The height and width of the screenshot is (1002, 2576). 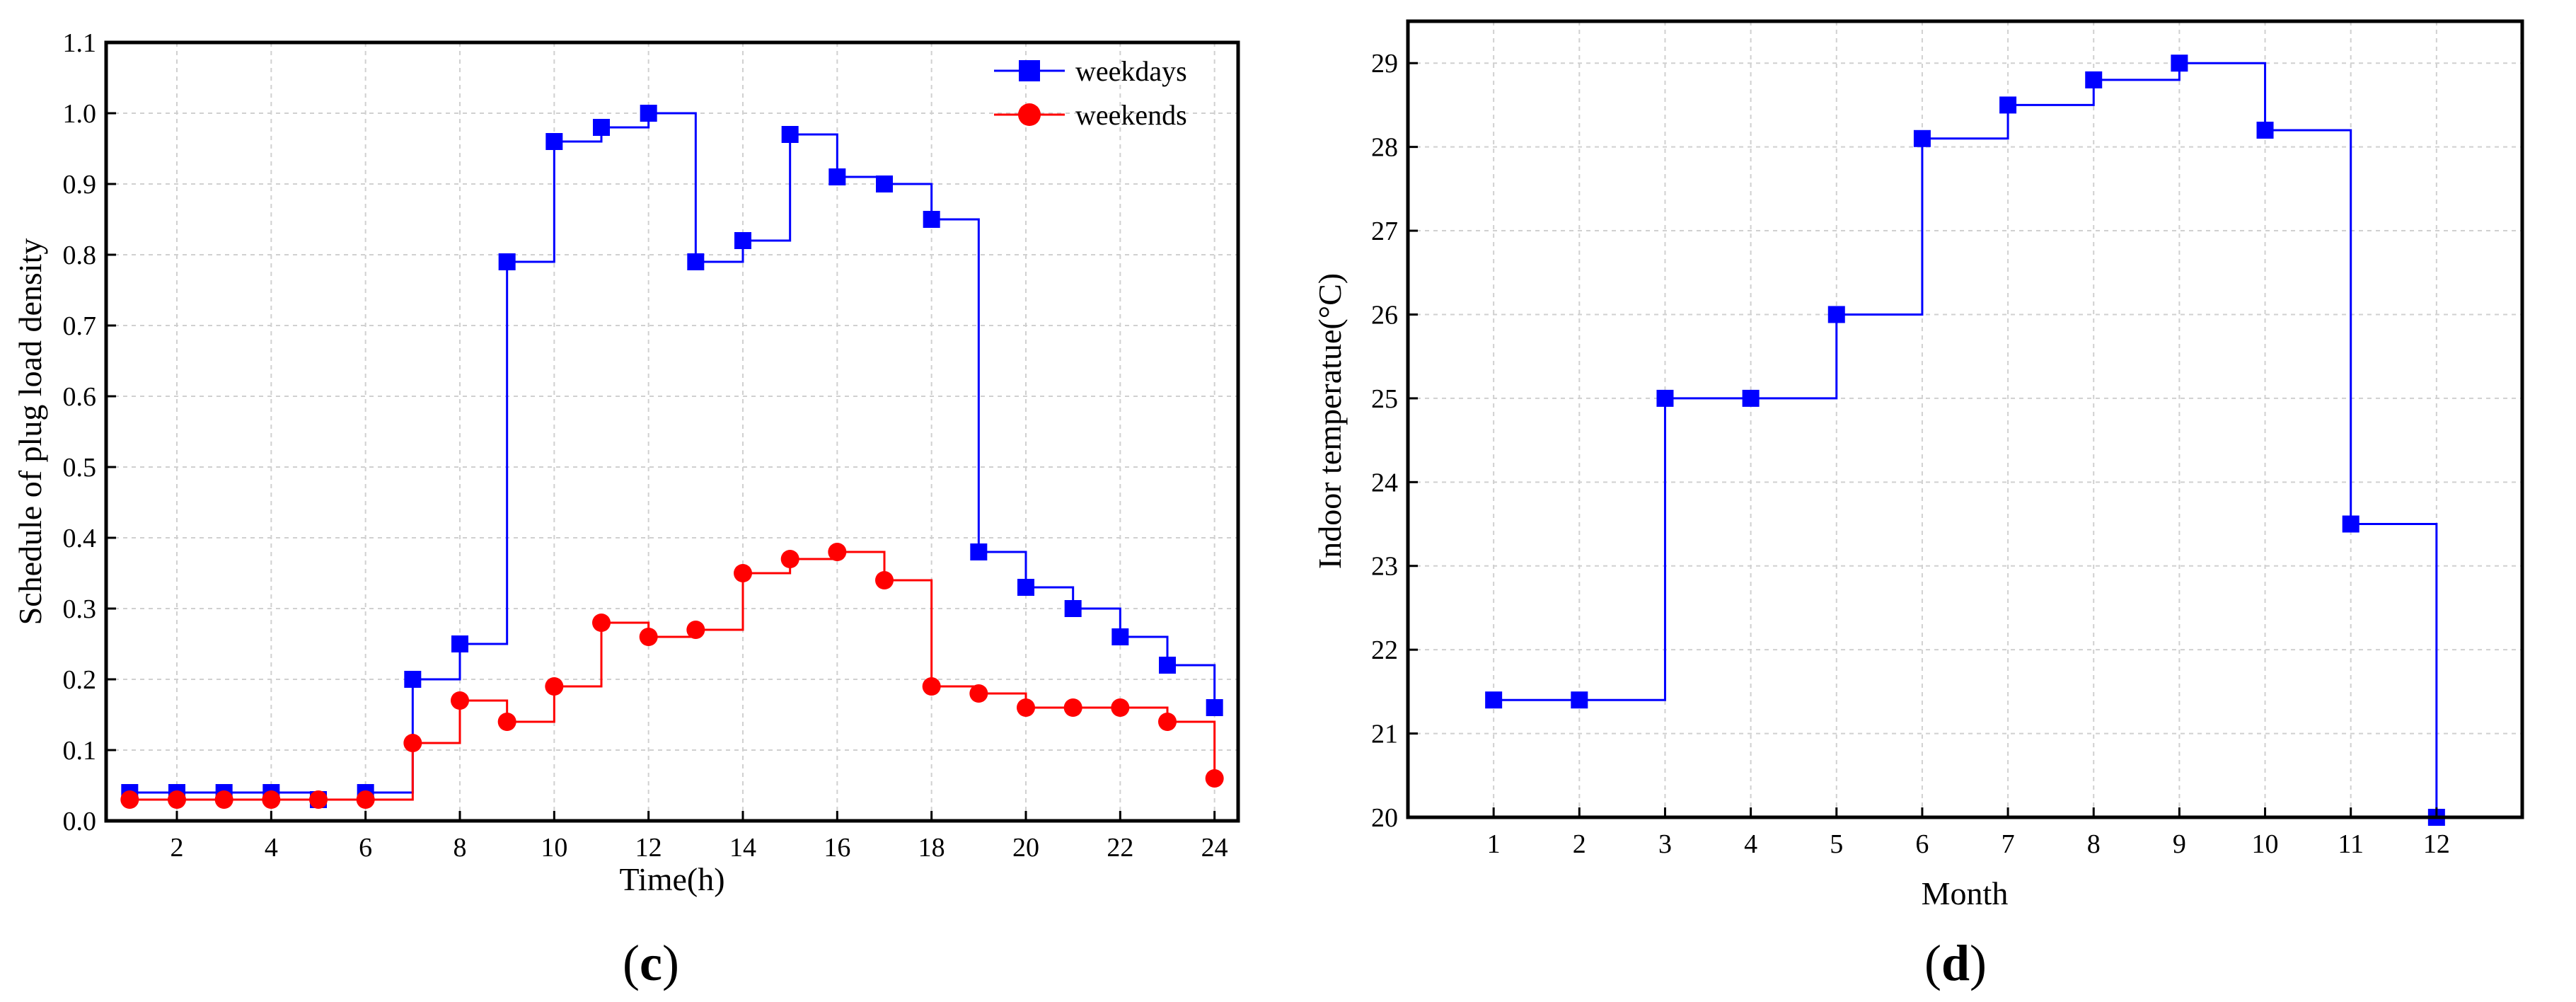 What do you see at coordinates (742, 848) in the screenshot?
I see `chart-c-x-tick-label: 14` at bounding box center [742, 848].